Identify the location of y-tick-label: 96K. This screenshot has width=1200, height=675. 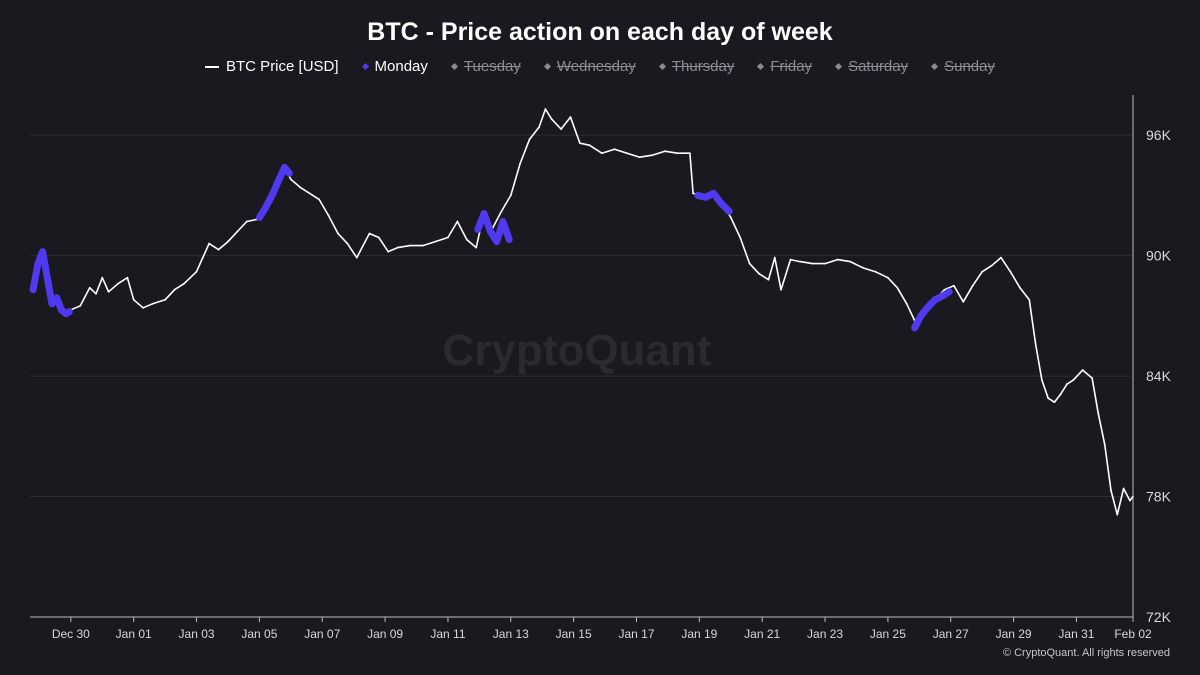
(1159, 135).